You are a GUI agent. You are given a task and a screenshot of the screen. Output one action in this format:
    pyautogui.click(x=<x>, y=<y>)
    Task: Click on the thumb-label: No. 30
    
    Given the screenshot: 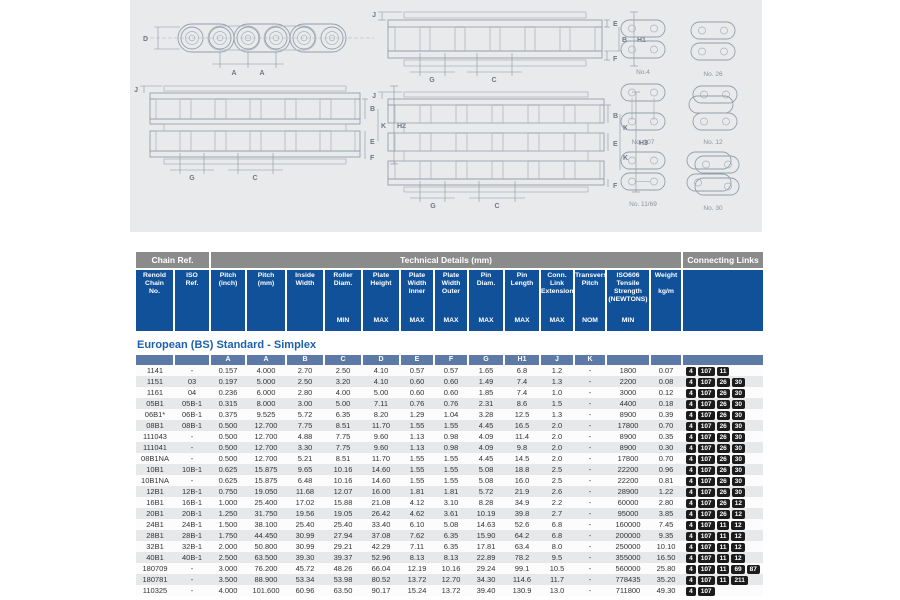 What is the action you would take?
    pyautogui.click(x=713, y=208)
    